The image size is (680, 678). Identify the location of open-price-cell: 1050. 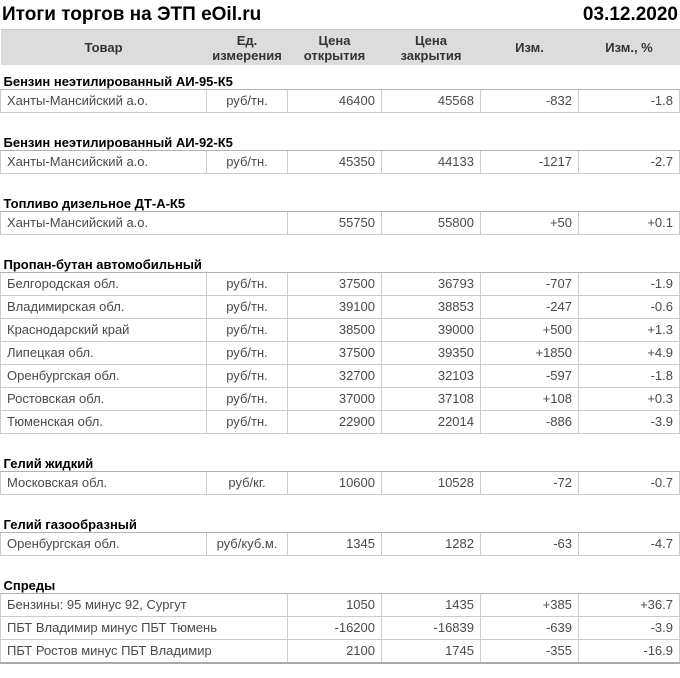
(334, 605).